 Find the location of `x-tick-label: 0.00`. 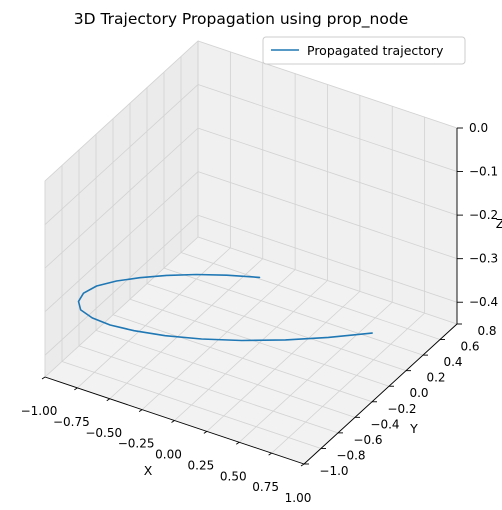

x-tick-label: 0.00 is located at coordinates (168, 455).